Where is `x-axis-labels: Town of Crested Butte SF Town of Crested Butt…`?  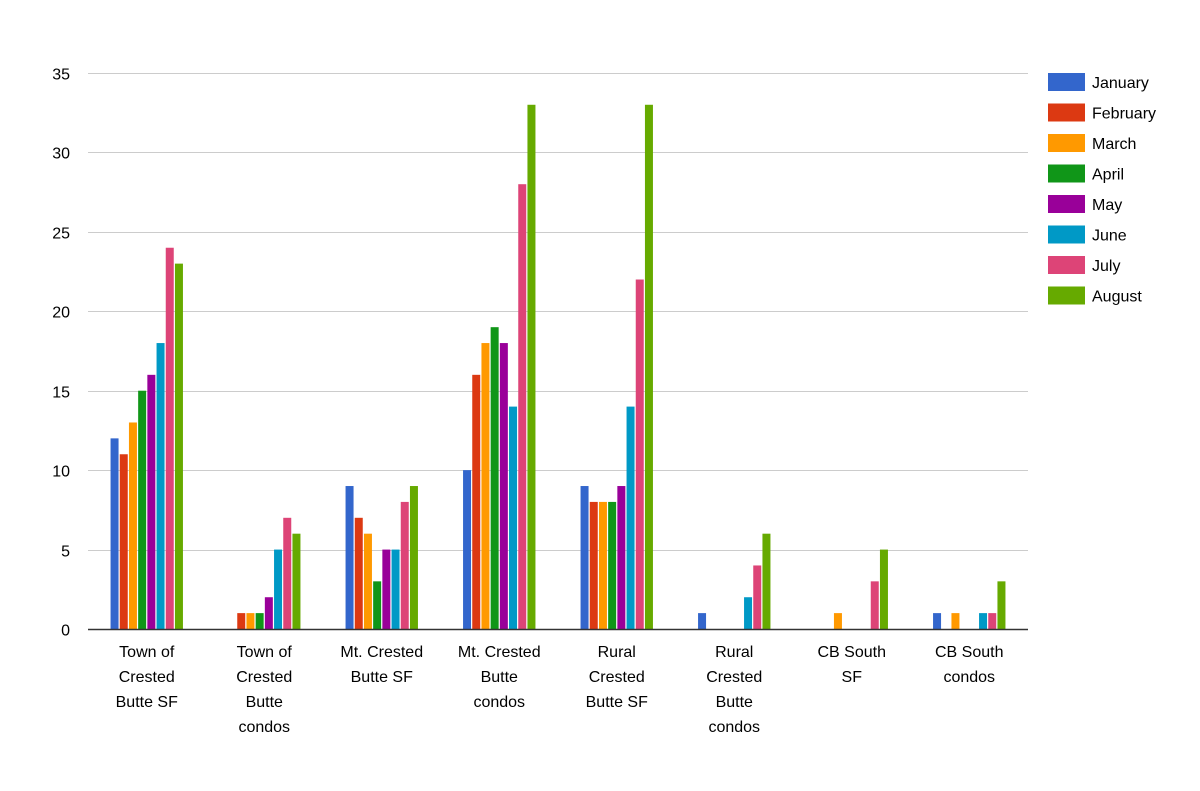
x-axis-labels: Town of Crested Butte SF Town of Crested Butt… is located at coordinates (560, 690).